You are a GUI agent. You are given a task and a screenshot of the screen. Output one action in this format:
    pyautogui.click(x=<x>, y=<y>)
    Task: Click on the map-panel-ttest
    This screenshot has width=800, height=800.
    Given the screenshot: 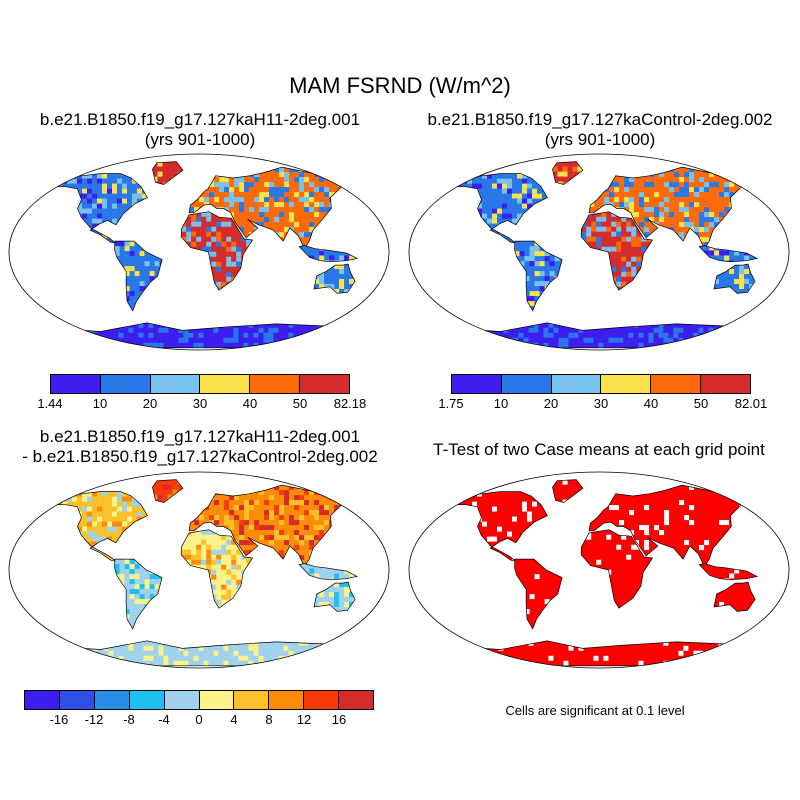 What is the action you would take?
    pyautogui.click(x=599, y=570)
    